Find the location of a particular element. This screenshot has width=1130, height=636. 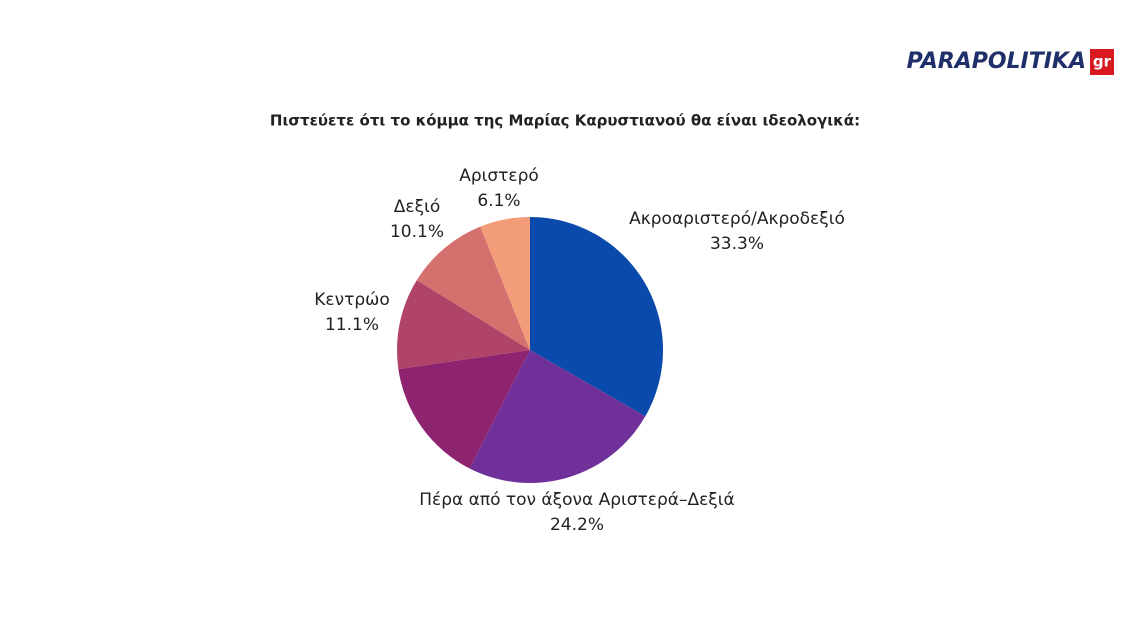

value-label: 11.1% is located at coordinates (352, 325).